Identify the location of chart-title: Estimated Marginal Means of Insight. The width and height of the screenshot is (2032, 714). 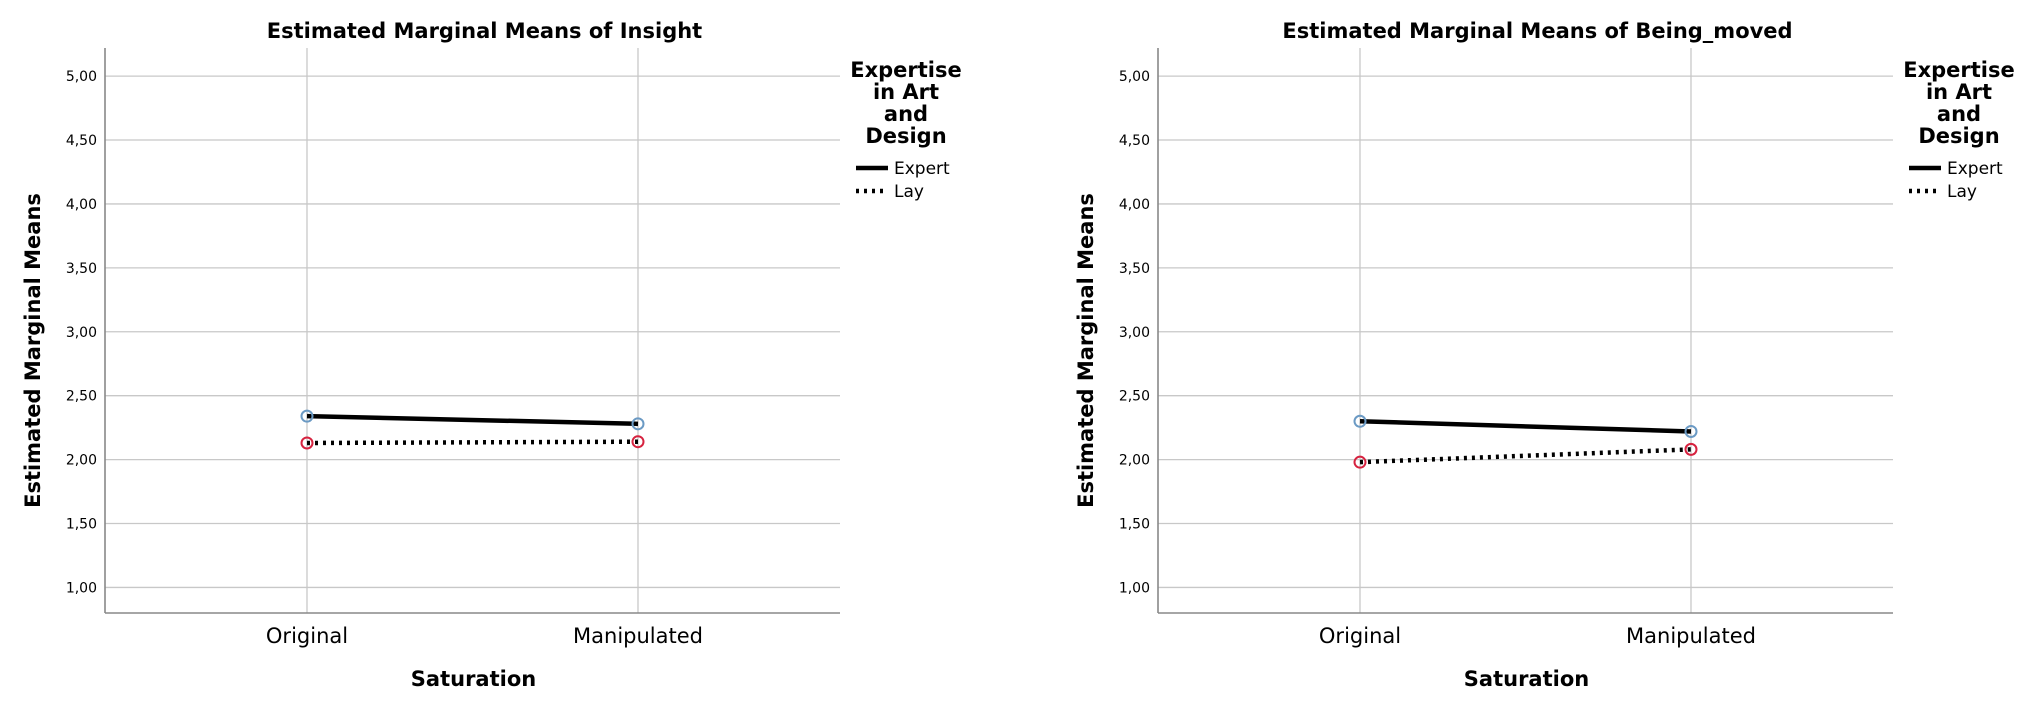
(484, 31).